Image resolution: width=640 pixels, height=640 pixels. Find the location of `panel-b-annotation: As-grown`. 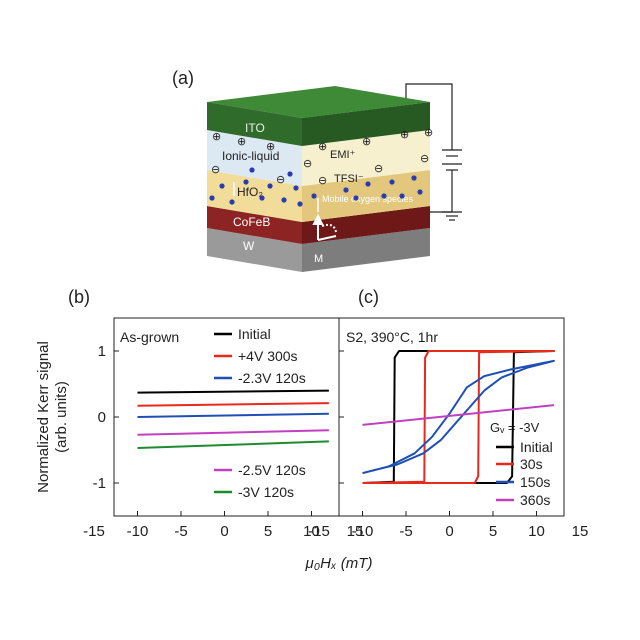

panel-b-annotation: As-grown is located at coordinates (149, 337).